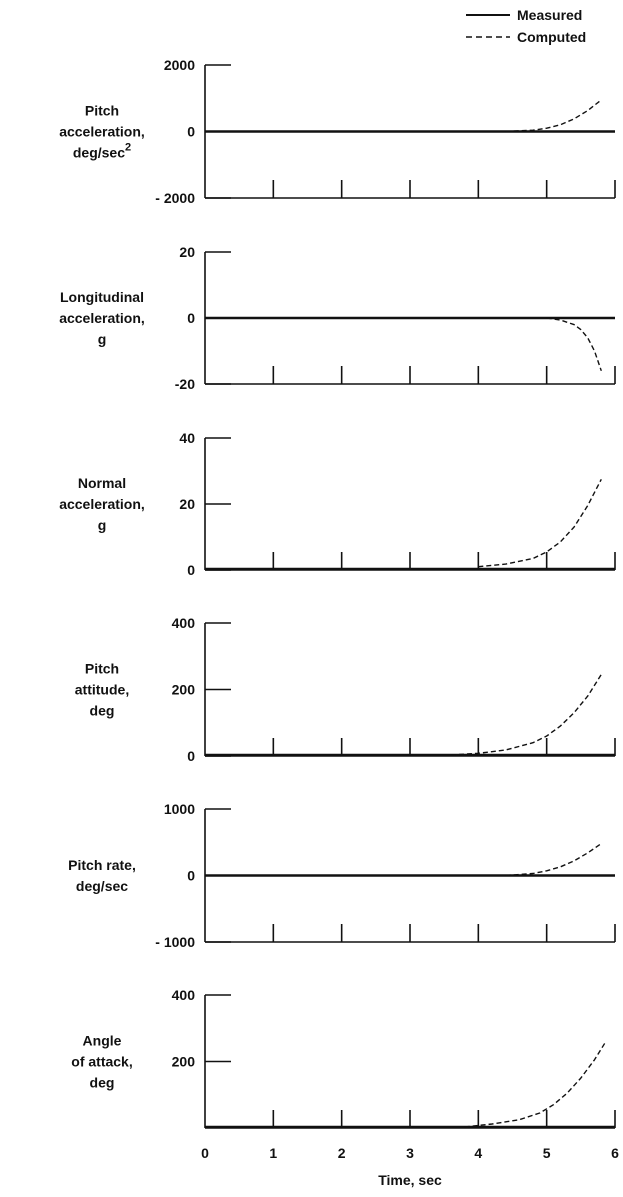 The width and height of the screenshot is (623, 1197). Describe the element at coordinates (102, 151) in the screenshot. I see `y-axis-label-line: deg/sec2` at that location.